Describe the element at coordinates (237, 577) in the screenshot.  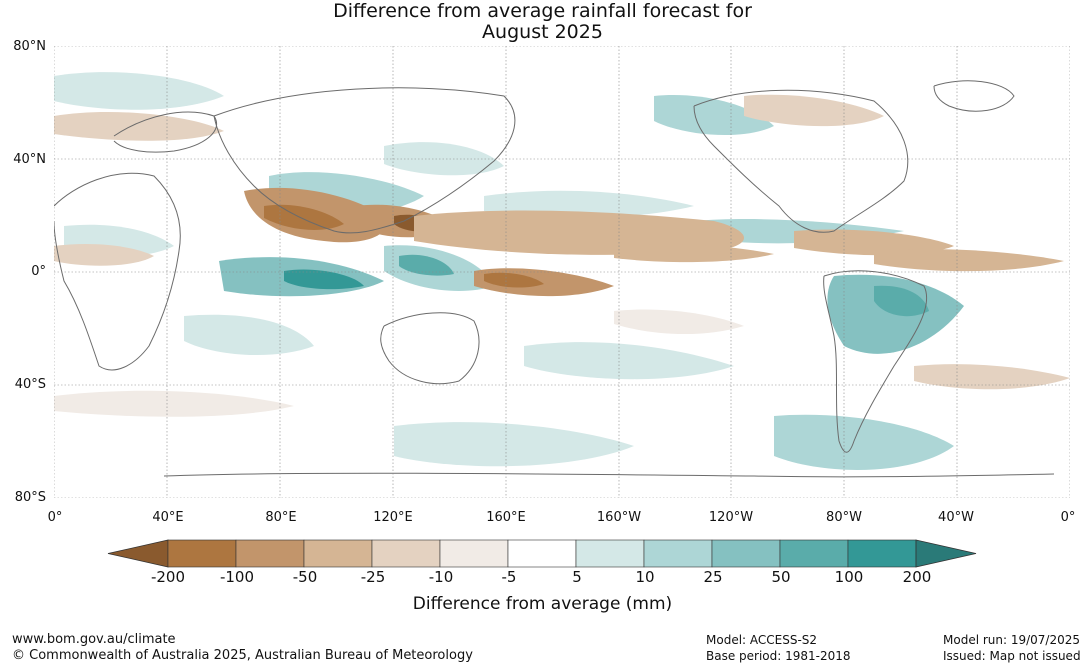
I see `colorbar-label: -100` at that location.